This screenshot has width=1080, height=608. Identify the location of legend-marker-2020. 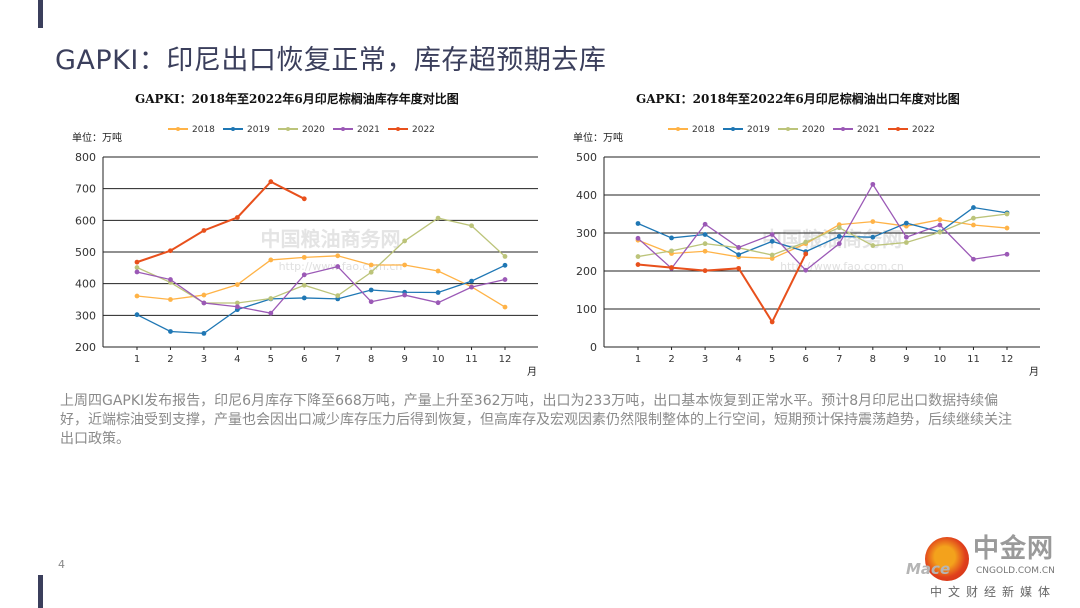
(288, 129).